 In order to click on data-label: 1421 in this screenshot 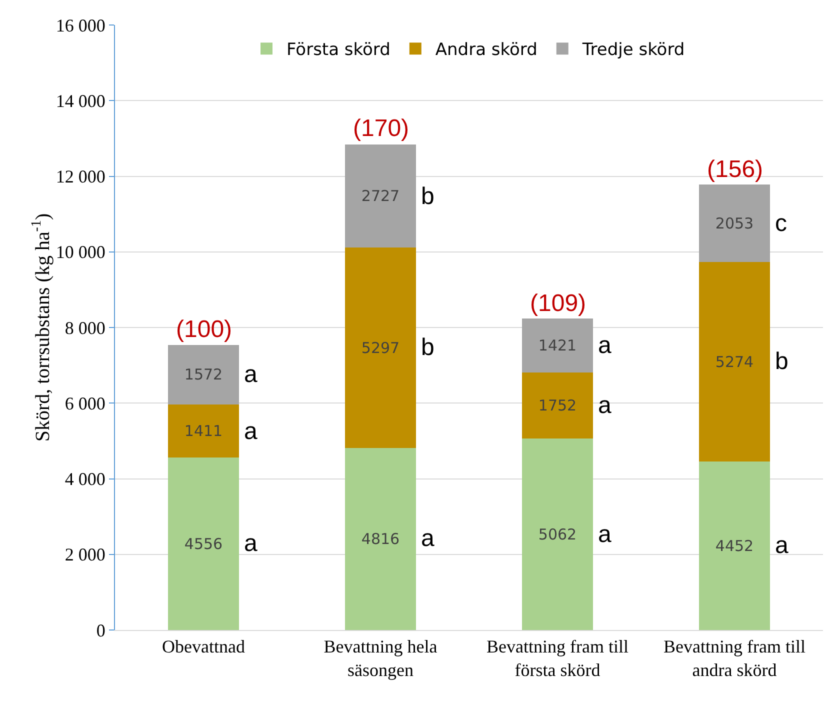, I will do `click(557, 345)`.